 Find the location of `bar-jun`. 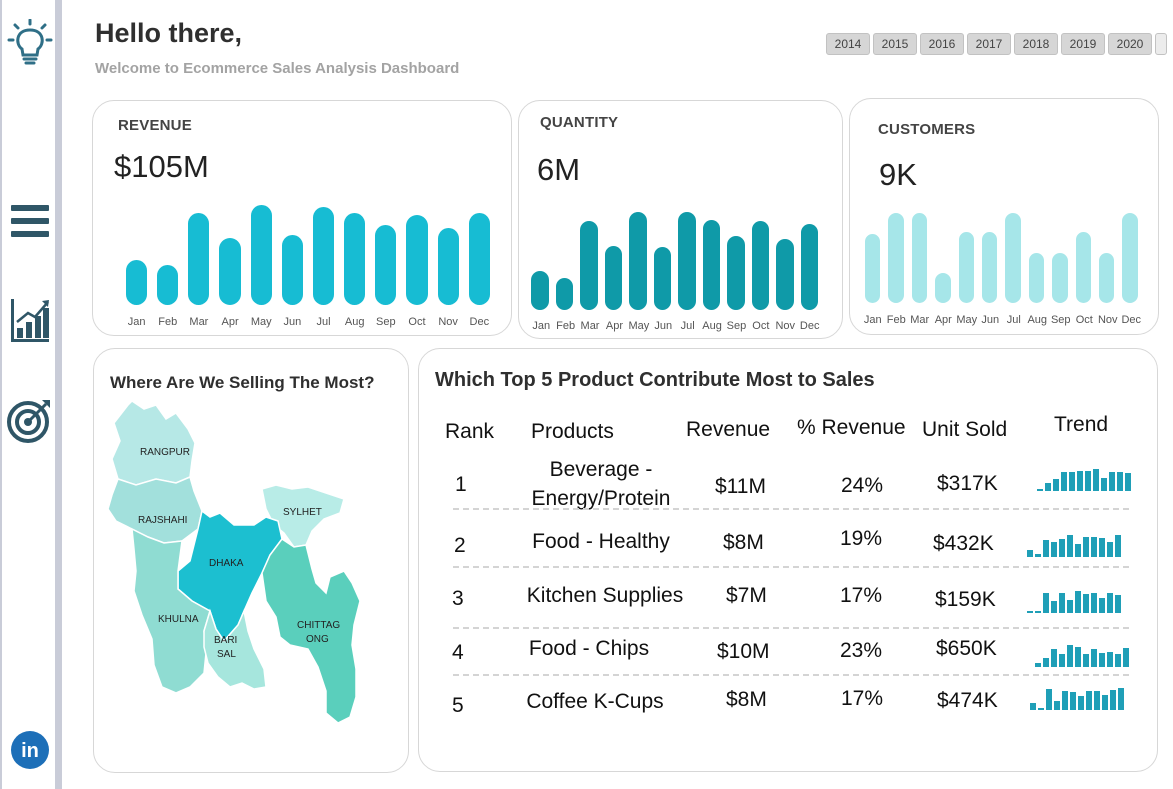

bar-jun is located at coordinates (662, 278).